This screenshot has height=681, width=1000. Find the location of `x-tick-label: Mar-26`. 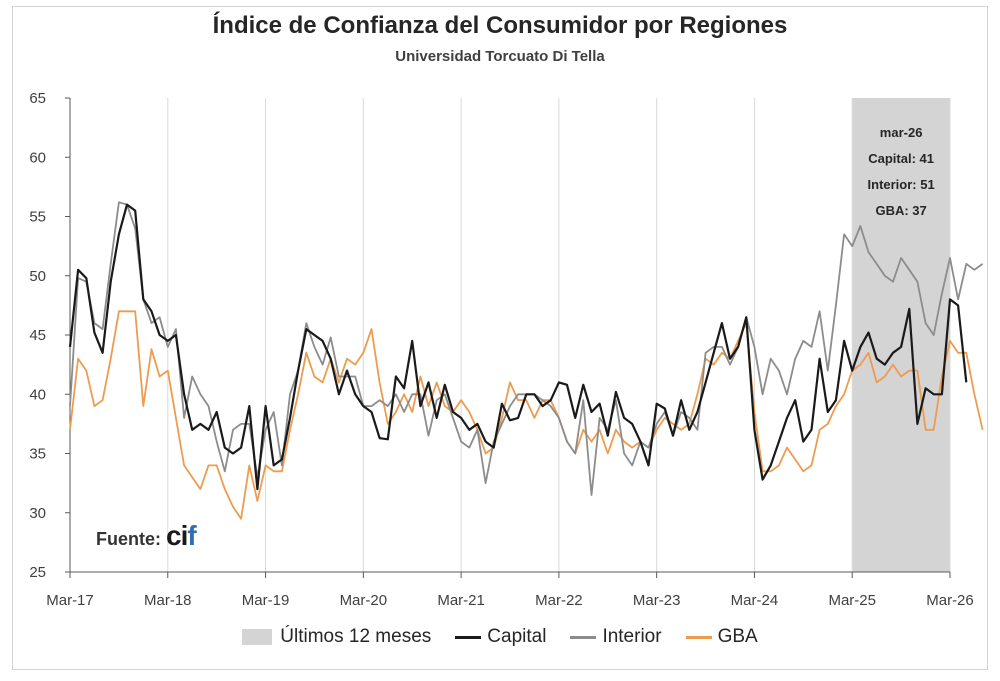

x-tick-label: Mar-26 is located at coordinates (950, 600).